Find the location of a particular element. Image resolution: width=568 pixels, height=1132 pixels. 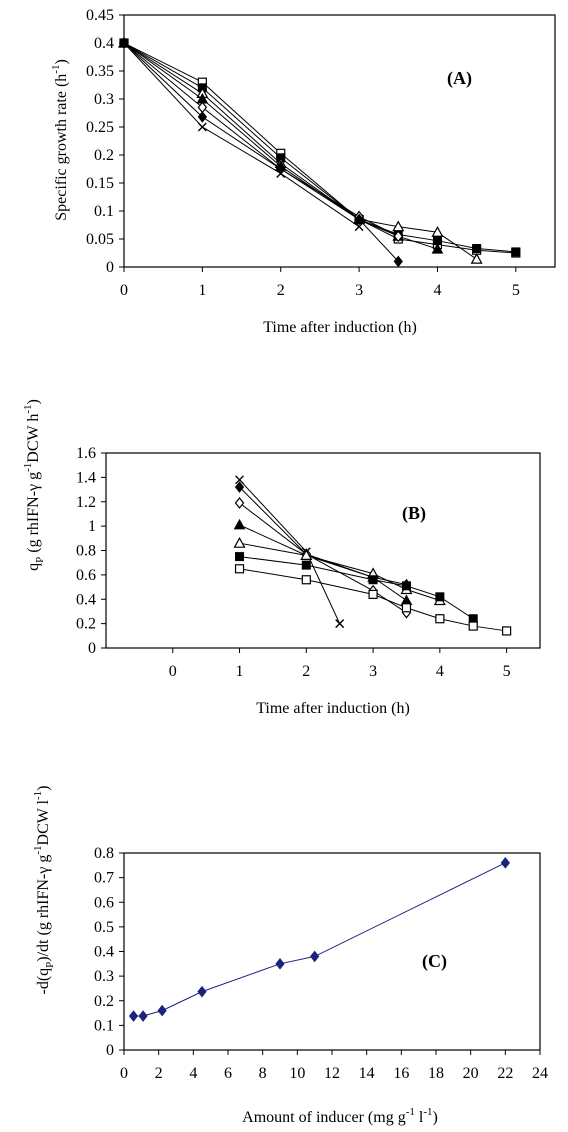

y-axis-label-c-sup: -1 is located at coordinates (38, 849).